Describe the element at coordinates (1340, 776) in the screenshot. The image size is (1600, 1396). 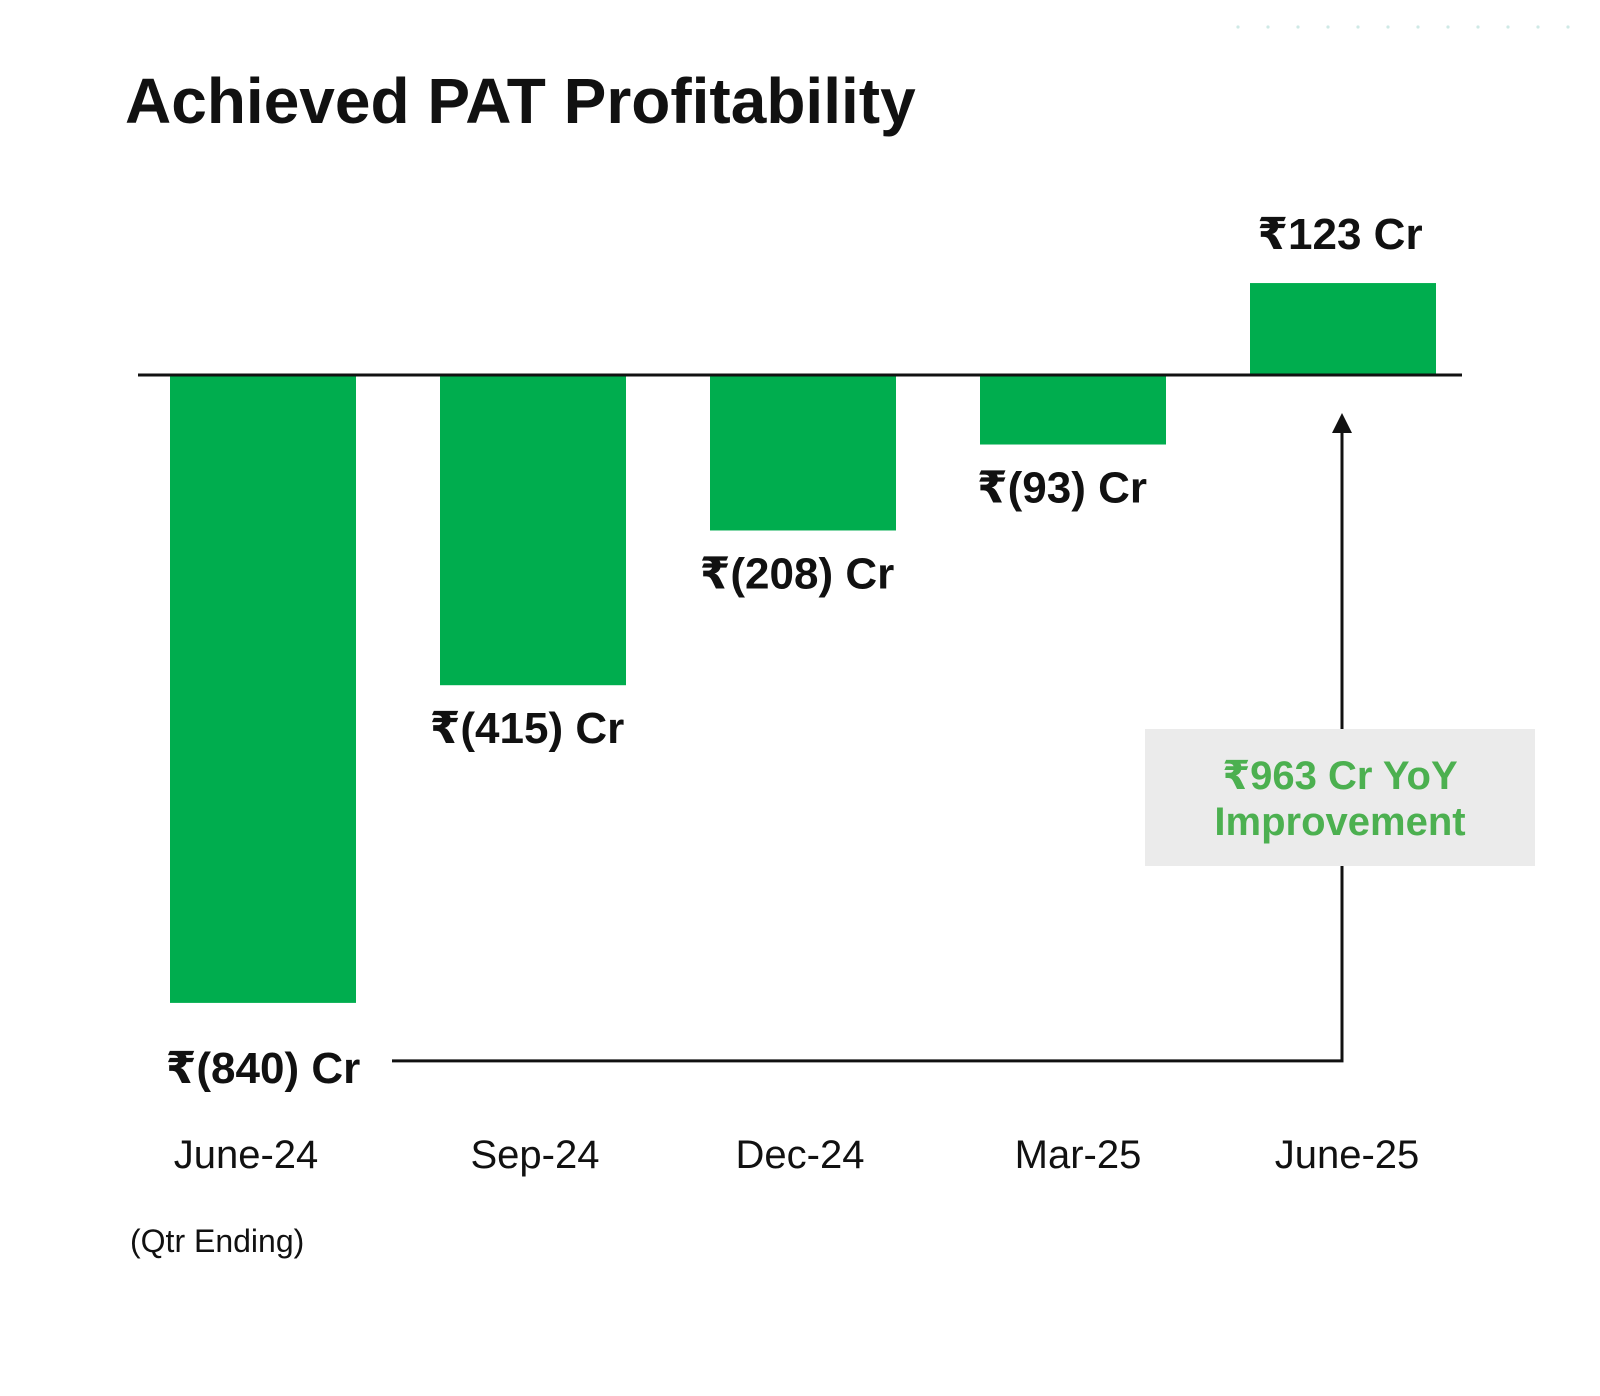
I see `callout-line-1: ₹963 Cr YoY` at that location.